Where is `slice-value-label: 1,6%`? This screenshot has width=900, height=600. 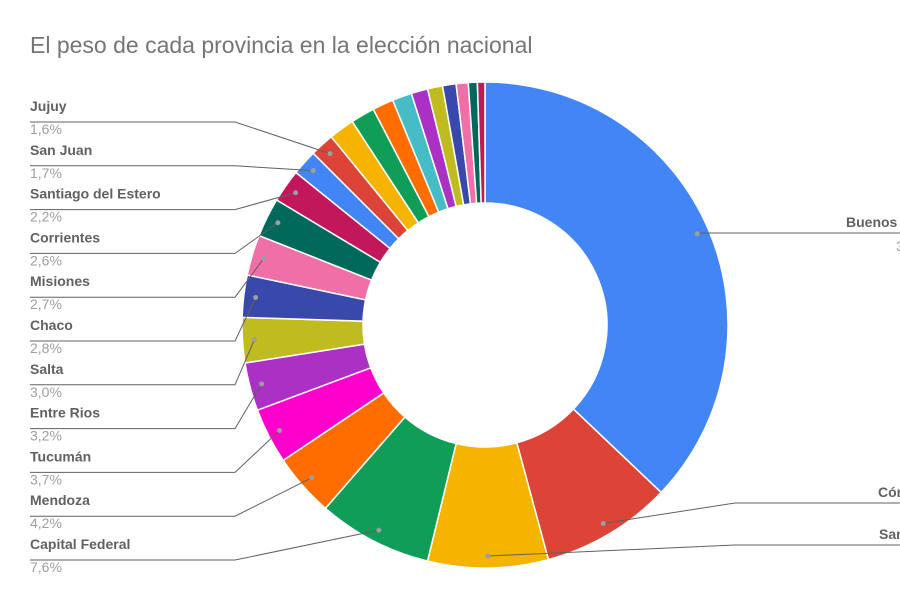
slice-value-label: 1,6% is located at coordinates (46, 129).